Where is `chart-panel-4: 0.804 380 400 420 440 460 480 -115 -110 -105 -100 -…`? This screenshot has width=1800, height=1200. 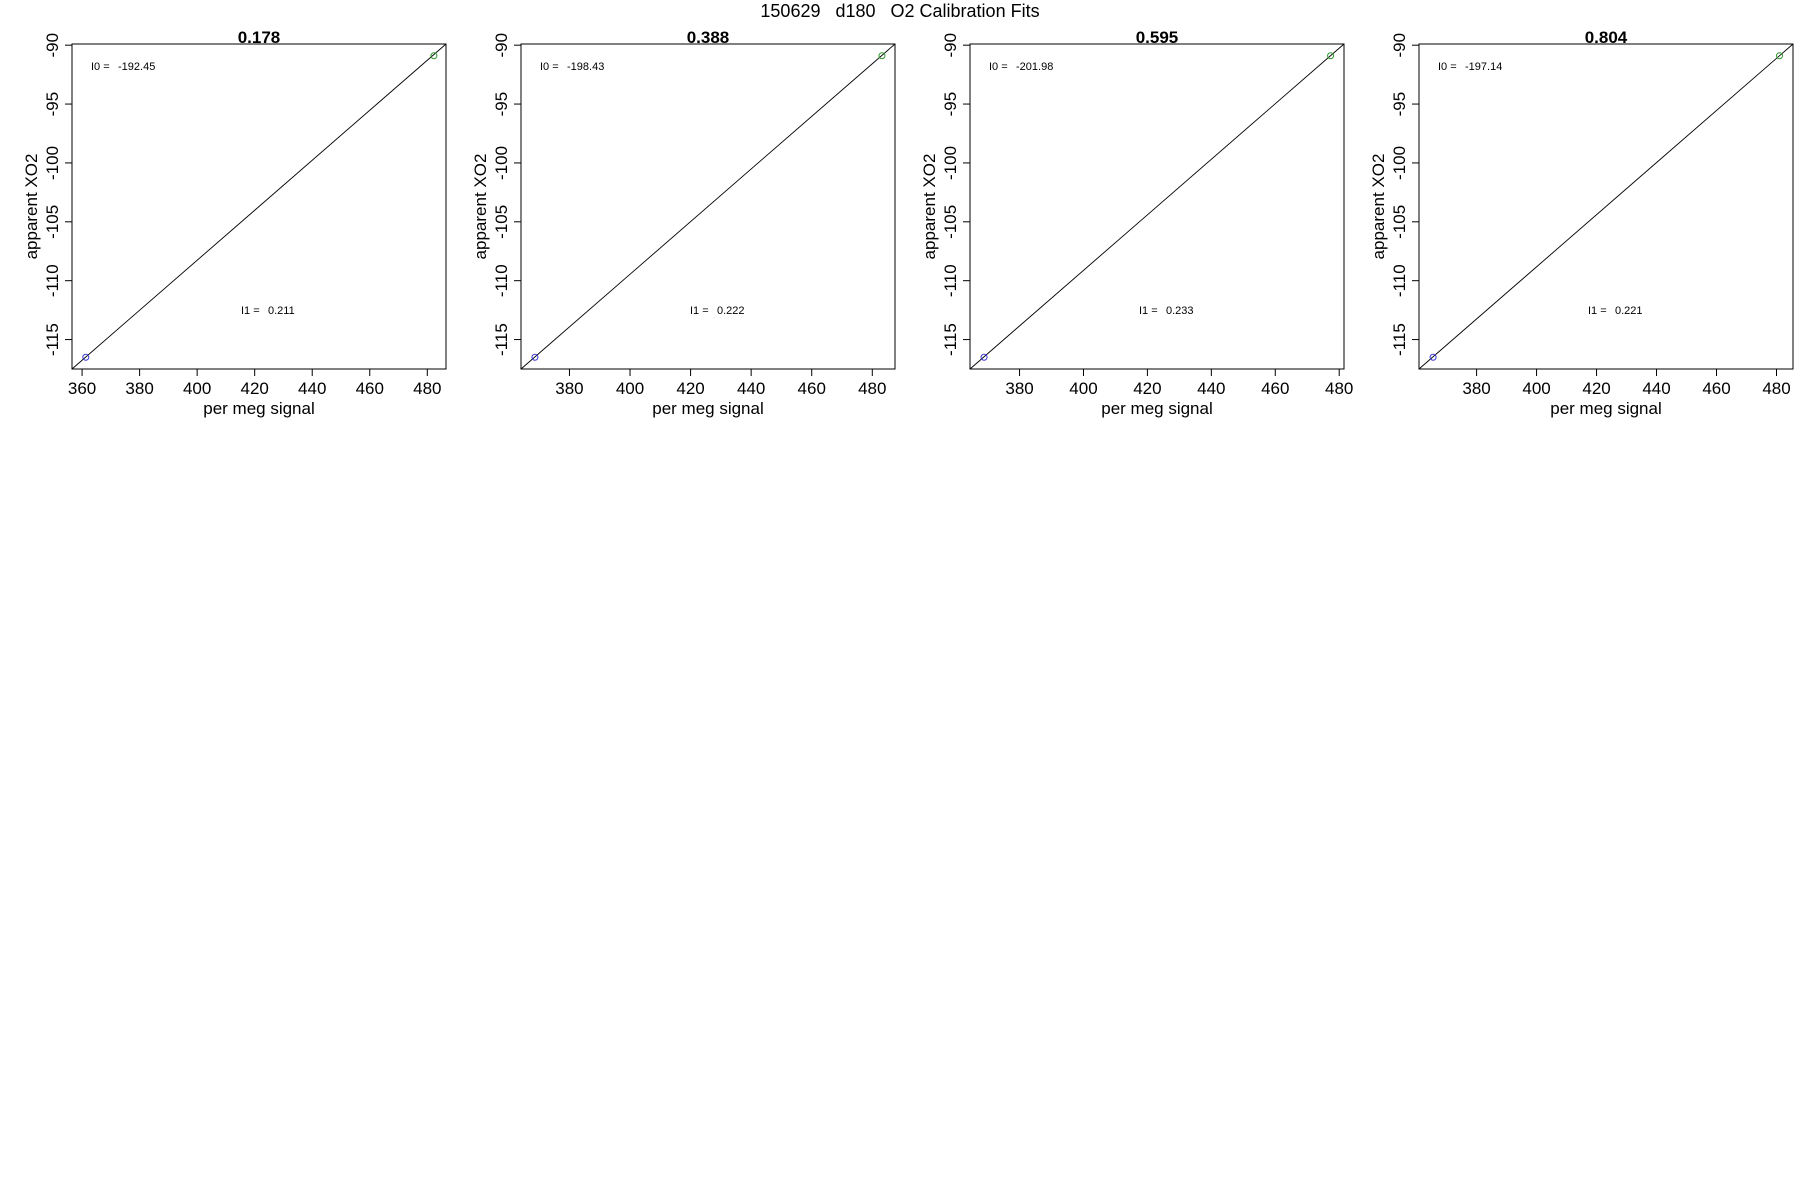 chart-panel-4: 0.804 380 400 420 440 460 480 -115 -110 -105 -100 -… is located at coordinates (1581, 223).